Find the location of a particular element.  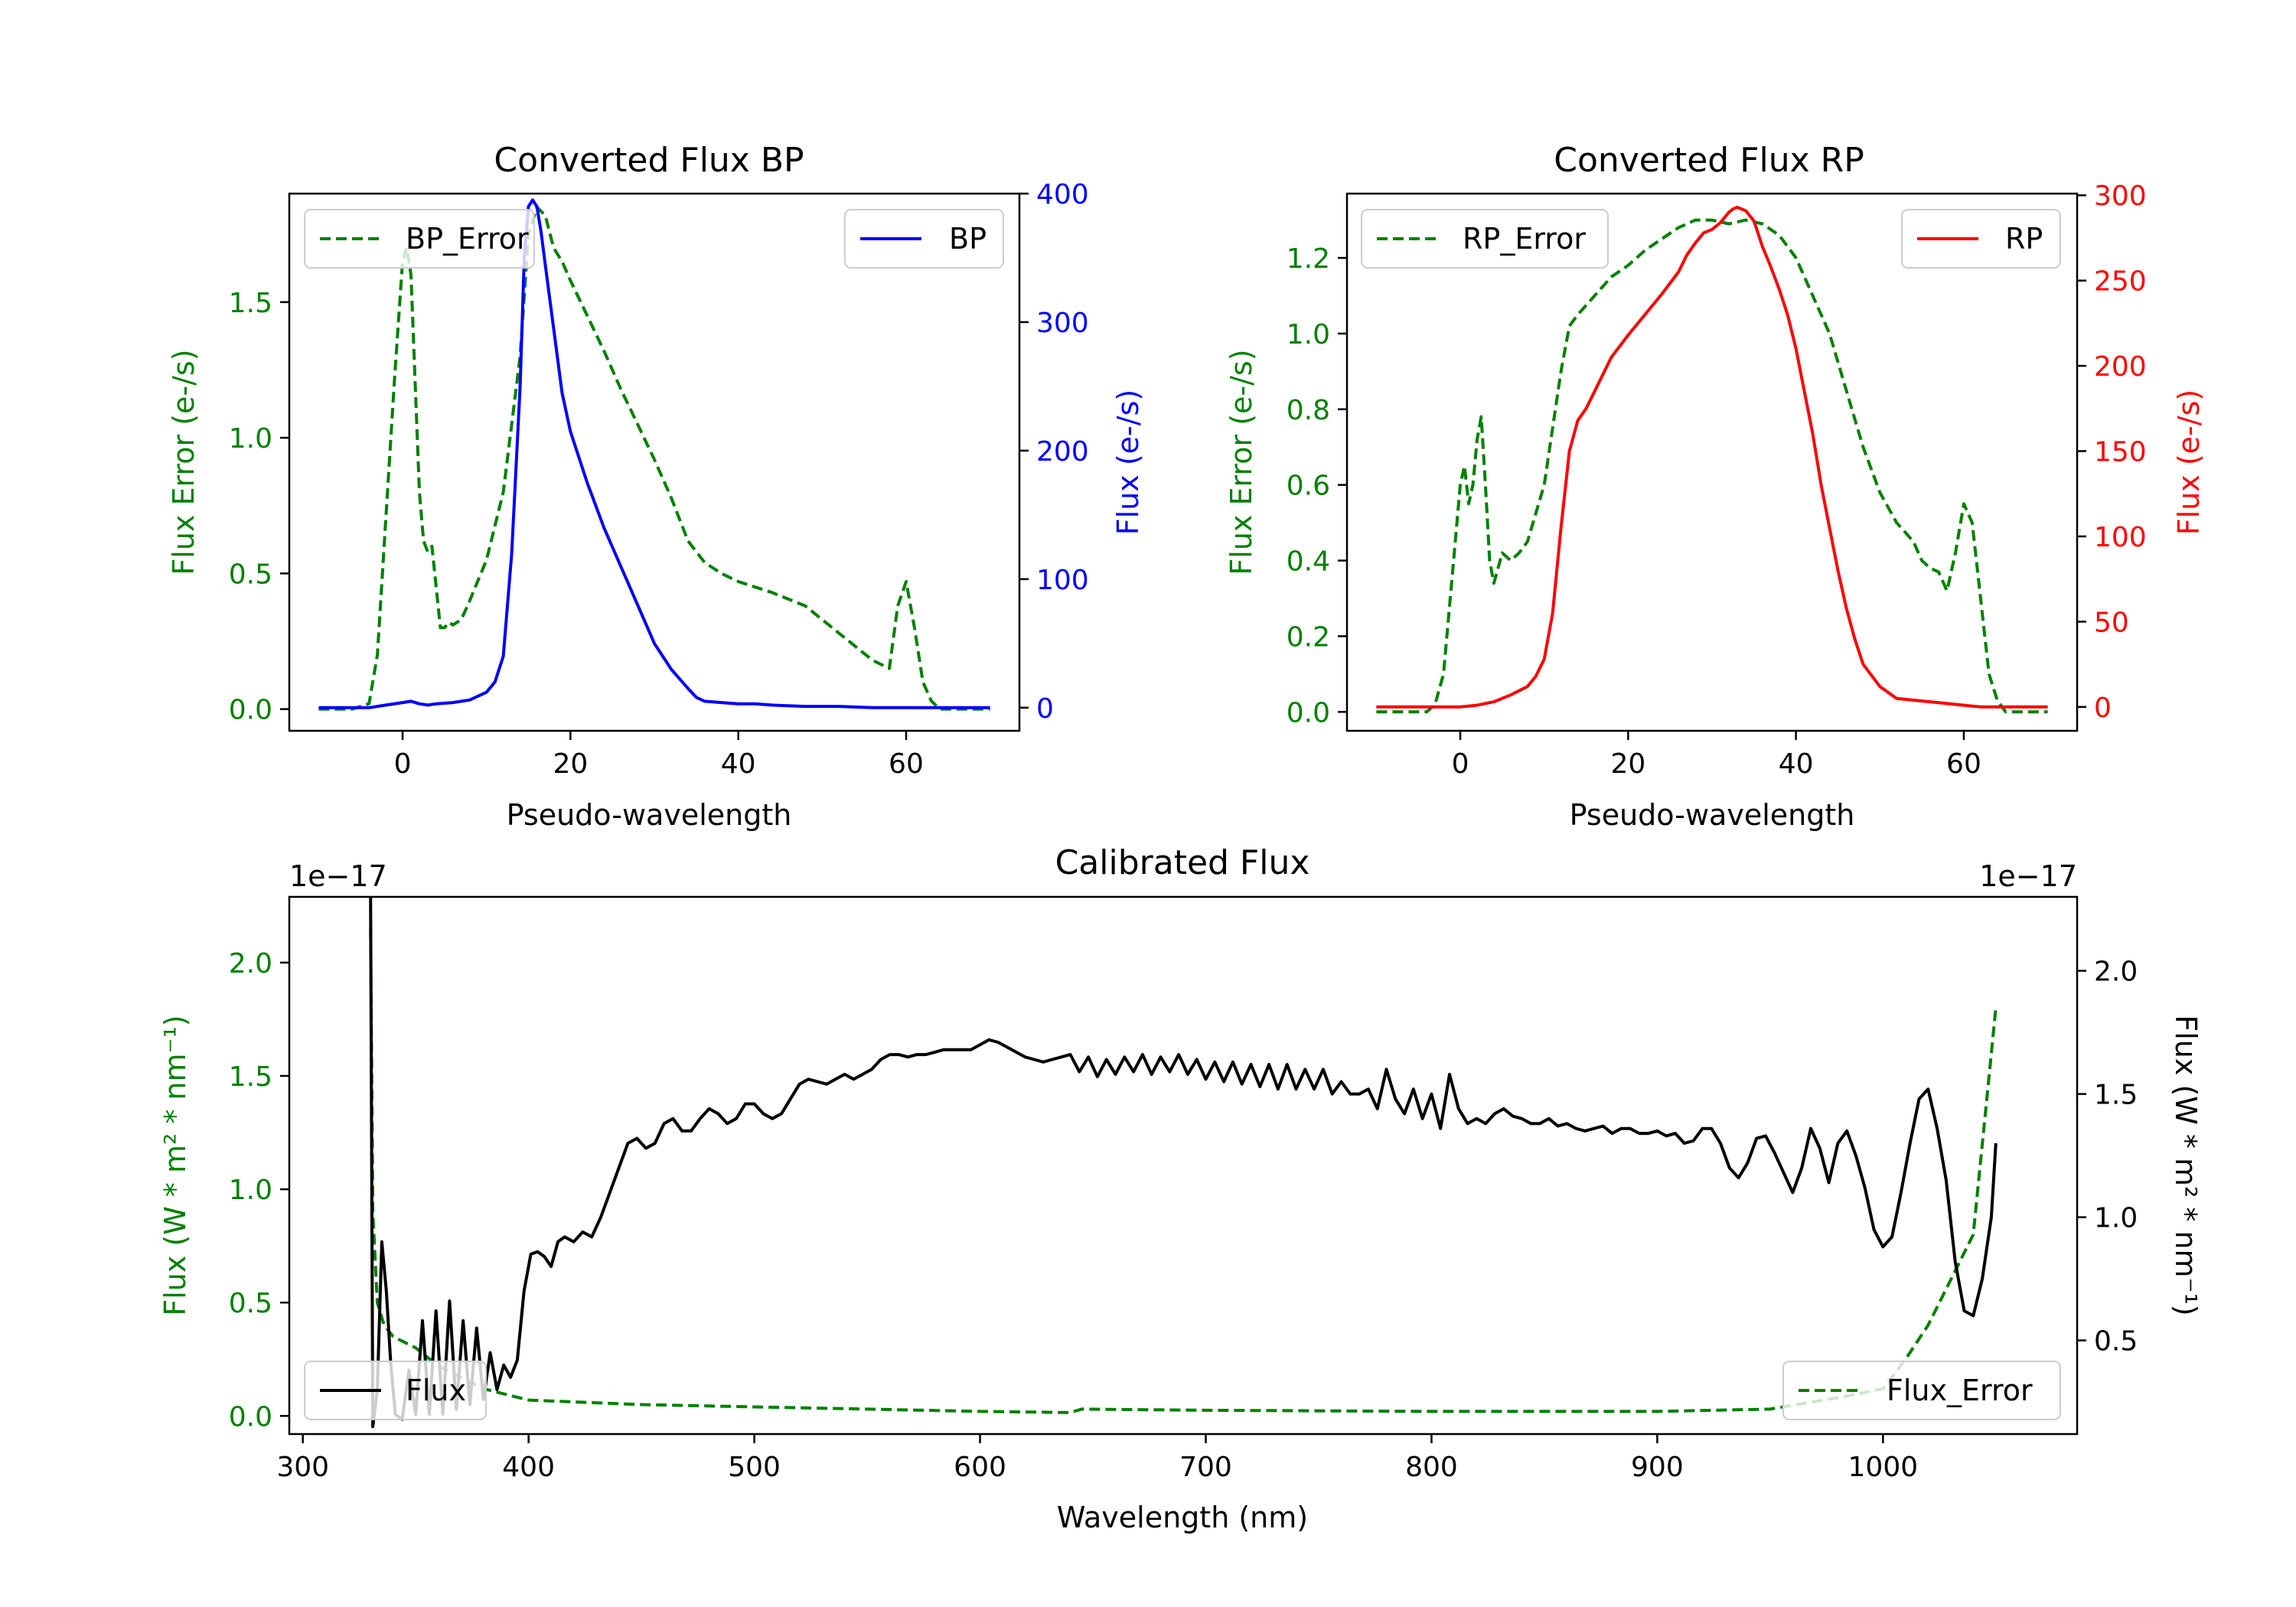

bp-ytick-left-label: 1.0 is located at coordinates (250, 439).